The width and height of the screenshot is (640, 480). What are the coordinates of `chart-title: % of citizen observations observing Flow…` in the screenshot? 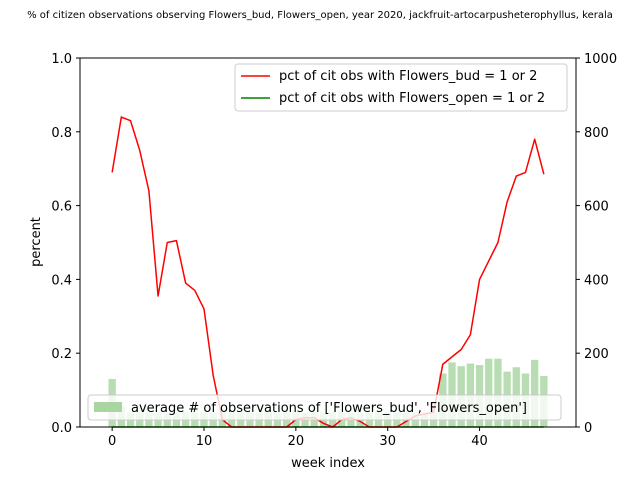 It's located at (320, 15).